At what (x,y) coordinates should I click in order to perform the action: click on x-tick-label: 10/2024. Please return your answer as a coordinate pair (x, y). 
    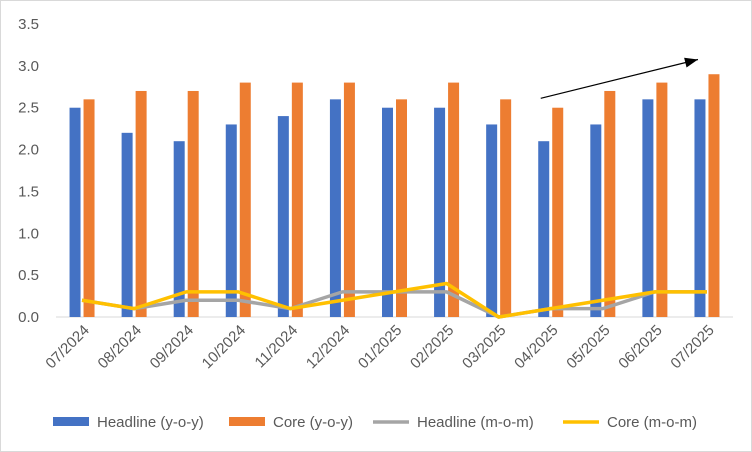
    Looking at the image, I should click on (224, 347).